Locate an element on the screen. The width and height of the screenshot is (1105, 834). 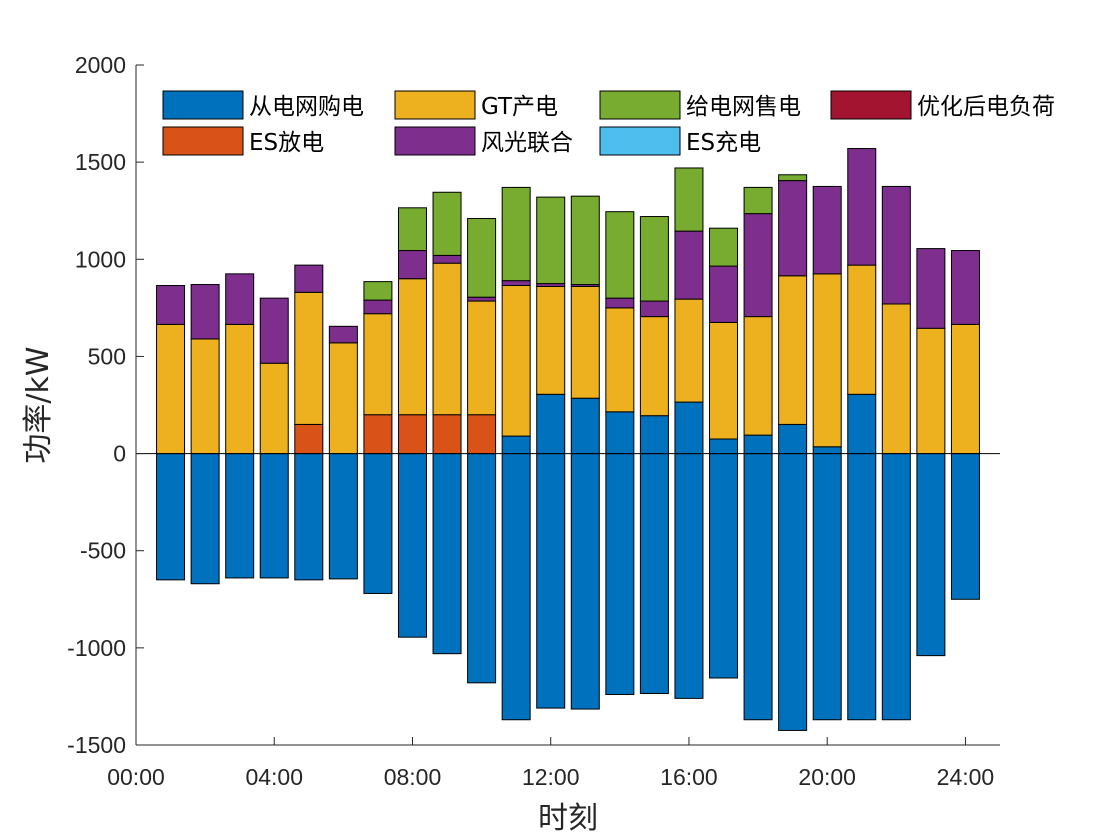
legend-label: ES充电 is located at coordinates (723, 143).